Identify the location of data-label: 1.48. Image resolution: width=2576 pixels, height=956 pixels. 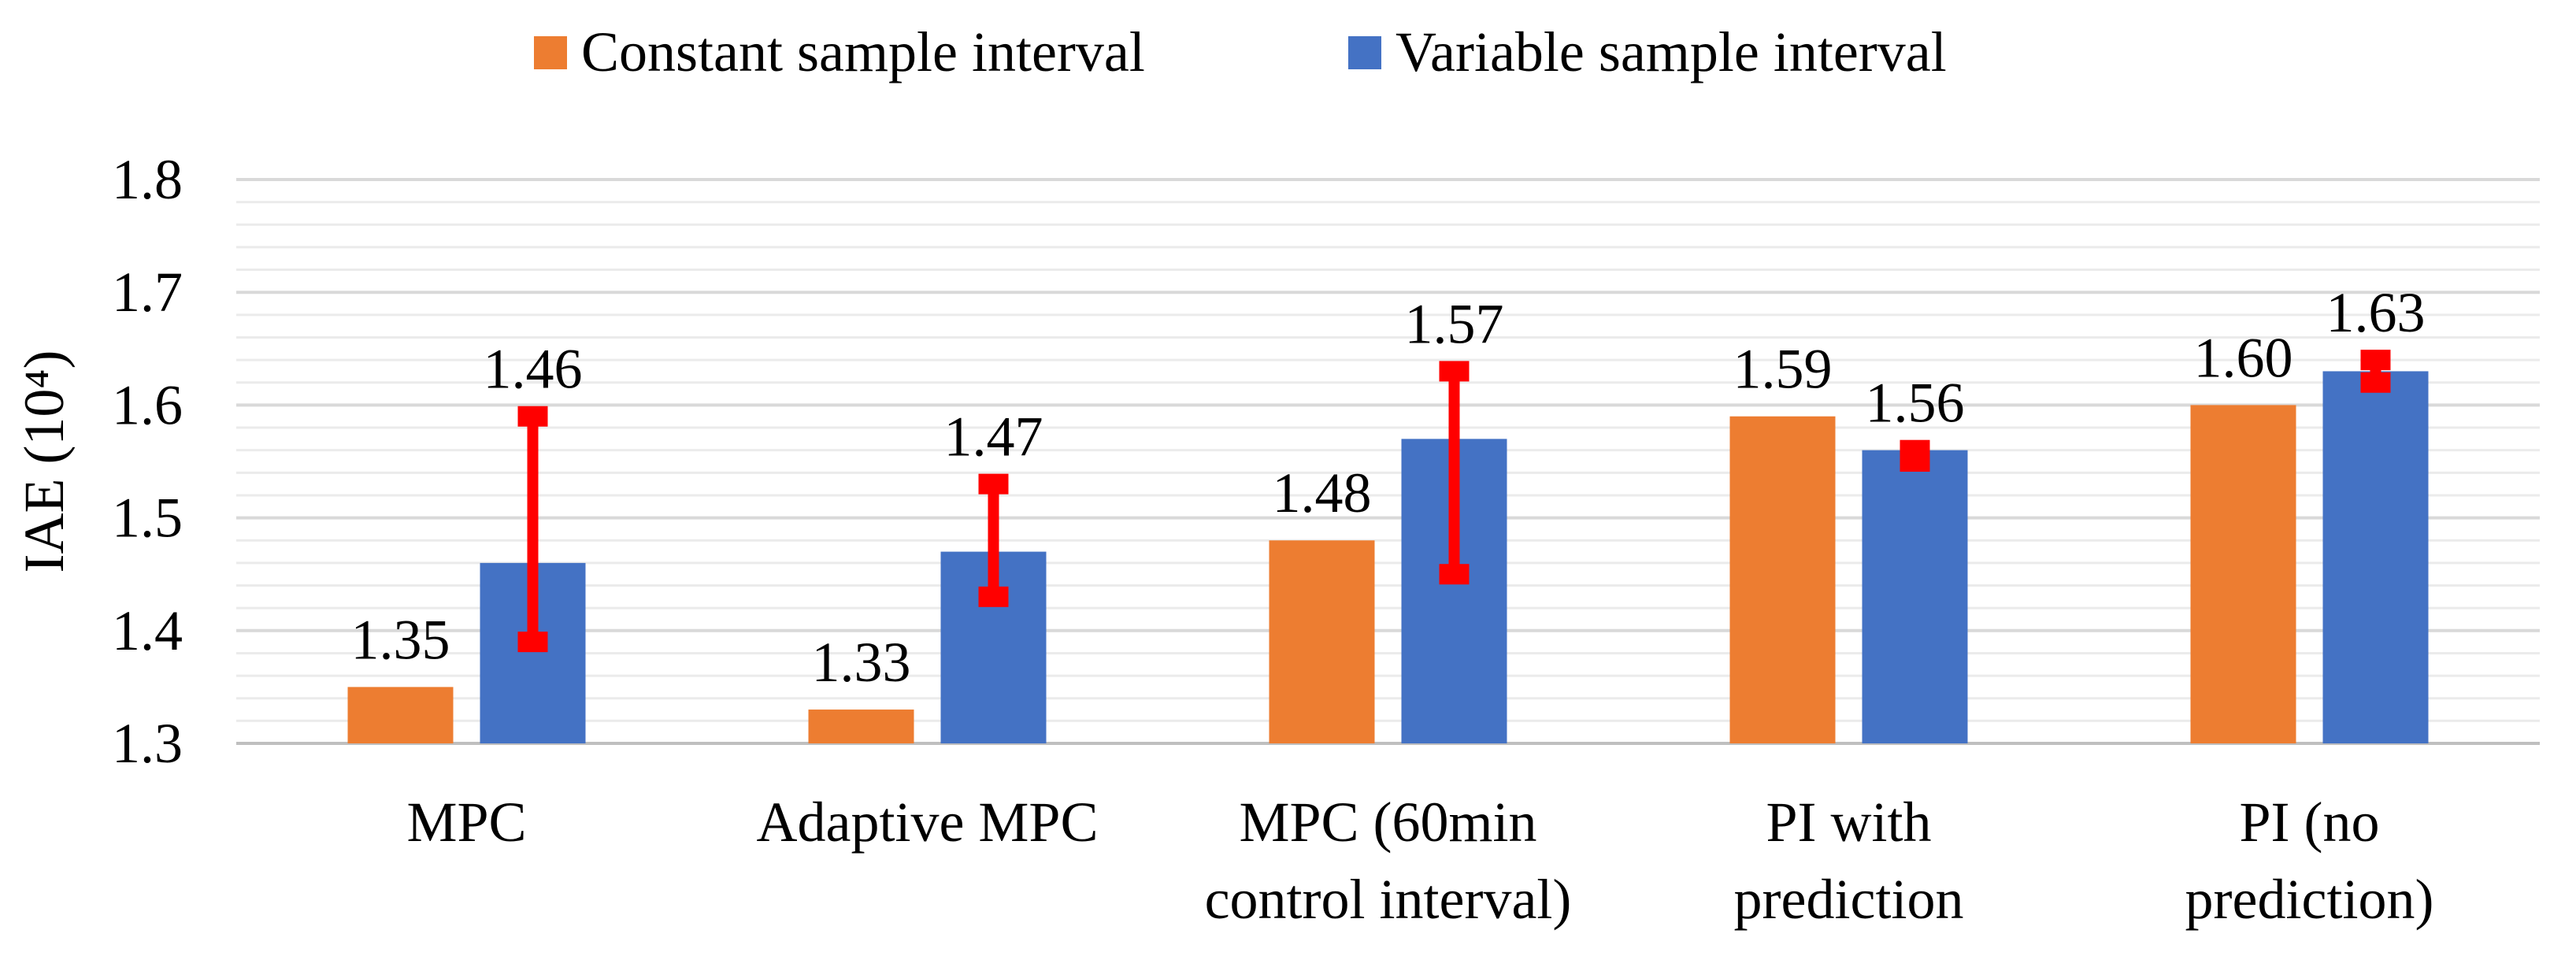
(1322, 492).